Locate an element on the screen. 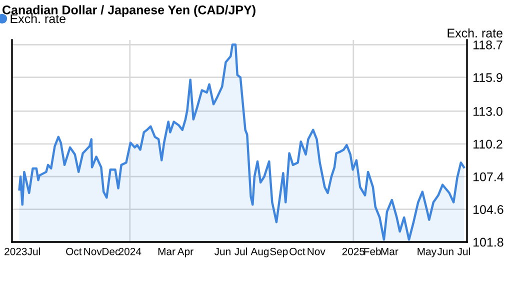 The height and width of the screenshot is (288, 507). y-tick-label: 115.9 is located at coordinates (488, 77).